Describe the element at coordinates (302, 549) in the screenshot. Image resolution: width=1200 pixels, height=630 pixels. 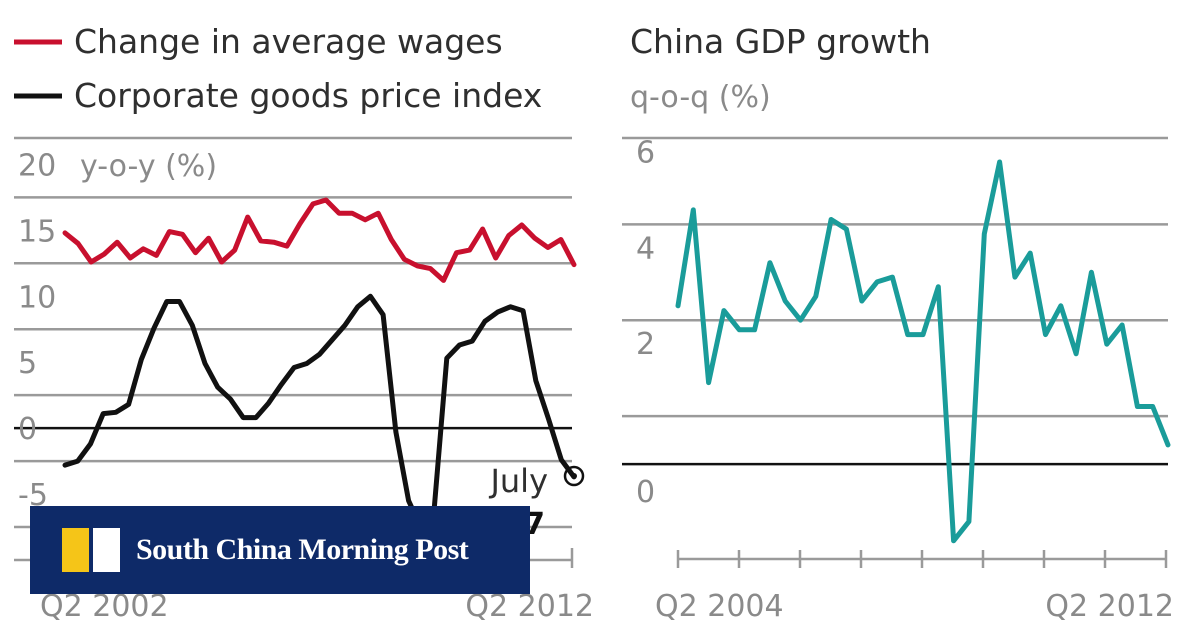
I see `brand-name: South China Morning Post` at that location.